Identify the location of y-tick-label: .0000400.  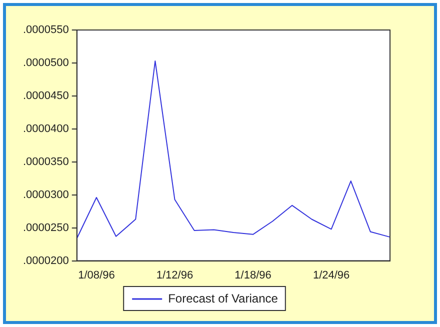
(45, 128).